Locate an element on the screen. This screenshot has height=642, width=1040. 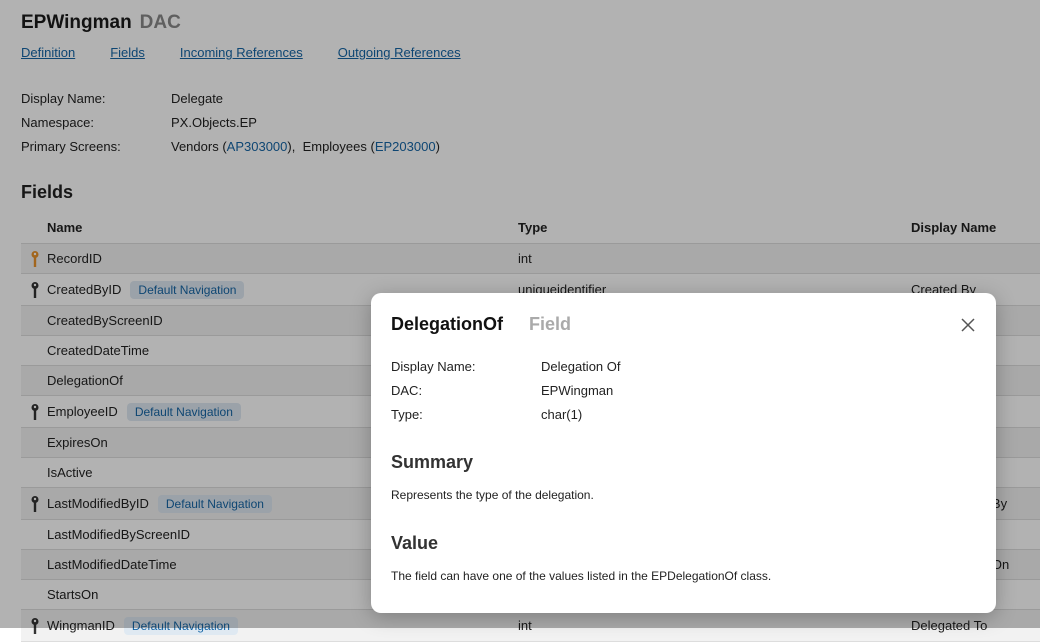
screen-name: Vendors is located at coordinates (195, 146).